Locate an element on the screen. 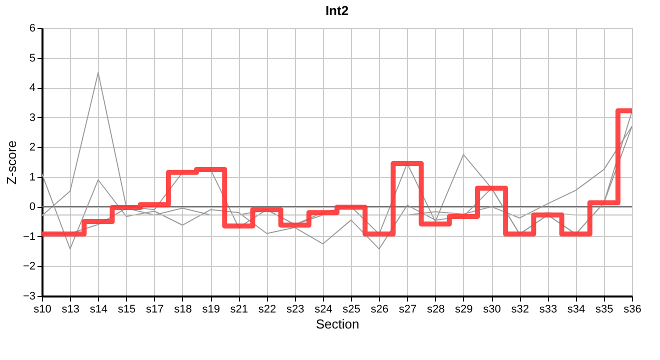 The height and width of the screenshot is (360, 660). x-tick-label: s32 is located at coordinates (520, 310).